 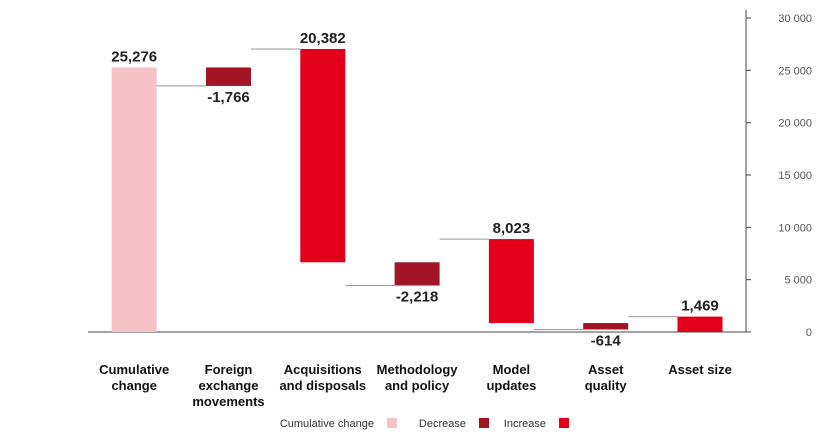 I want to click on data-label: -1,766, so click(x=228, y=97).